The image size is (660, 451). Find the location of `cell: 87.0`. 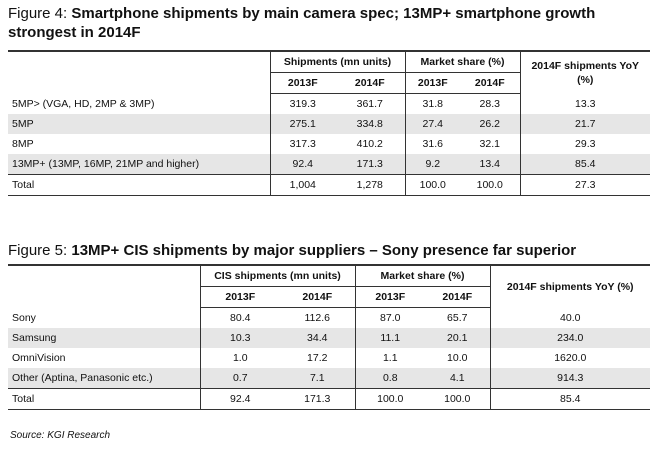

cell: 87.0 is located at coordinates (389, 317).